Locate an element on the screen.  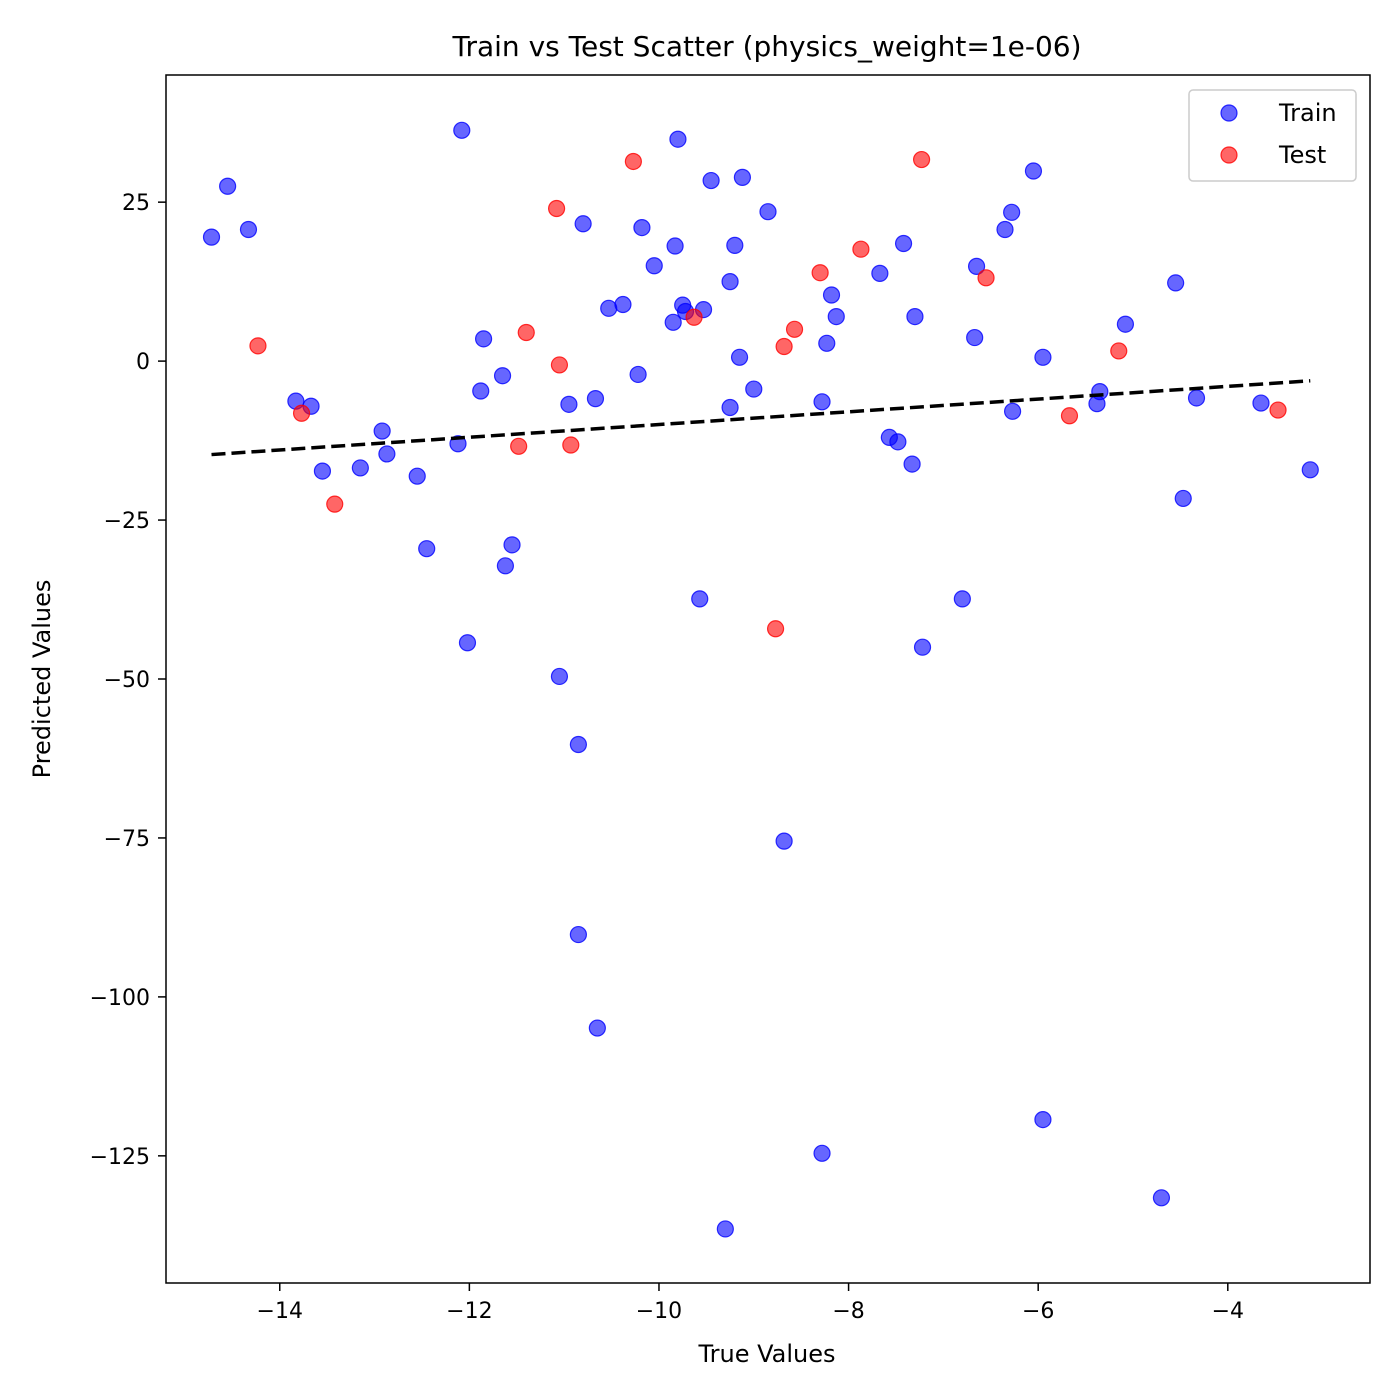
y-tick-label: −25 is located at coordinates (127, 521).